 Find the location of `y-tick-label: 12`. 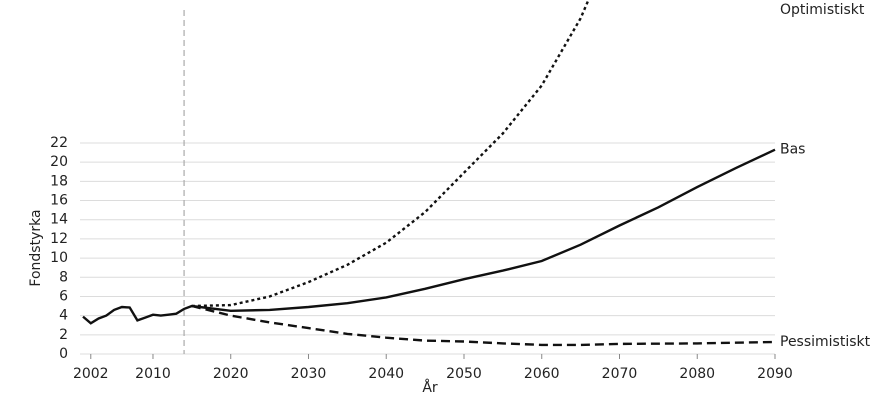

y-tick-label: 12 is located at coordinates (59, 239).